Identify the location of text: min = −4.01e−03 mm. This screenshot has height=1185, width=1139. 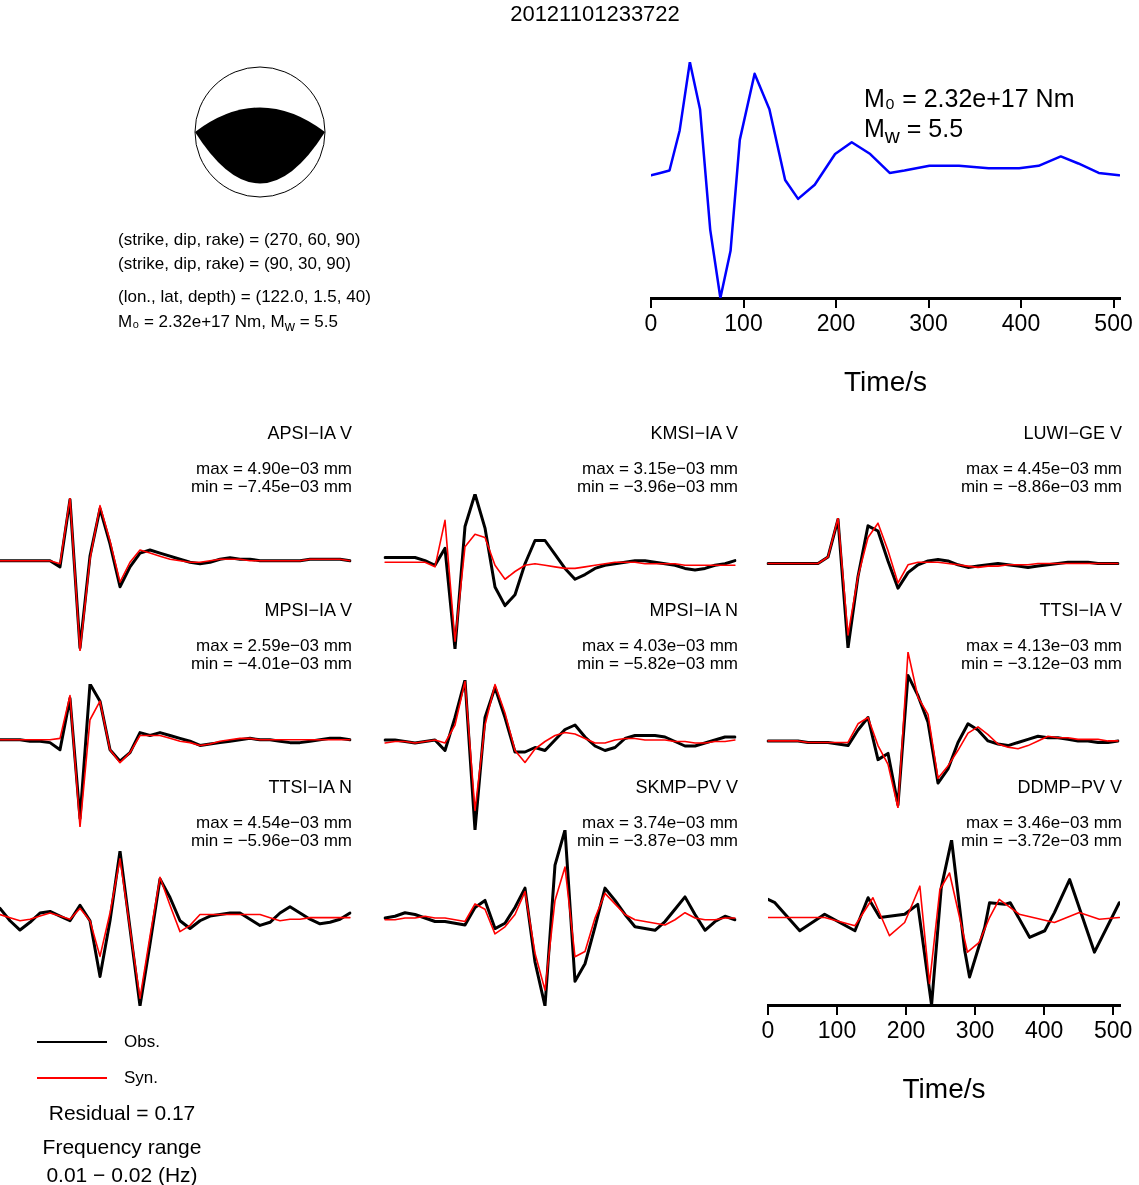
(271, 663).